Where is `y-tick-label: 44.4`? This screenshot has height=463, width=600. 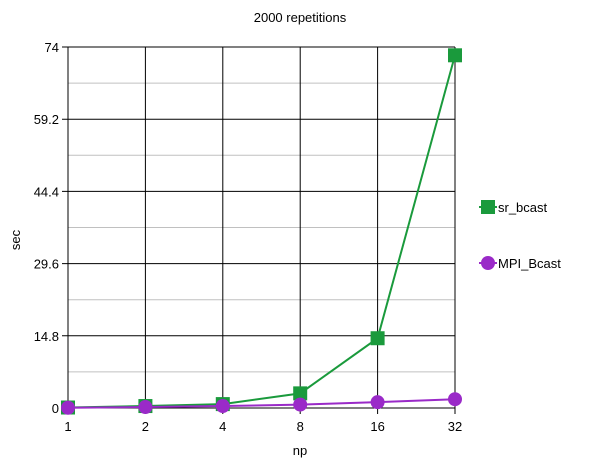
y-tick-label: 44.4 is located at coordinates (46, 191).